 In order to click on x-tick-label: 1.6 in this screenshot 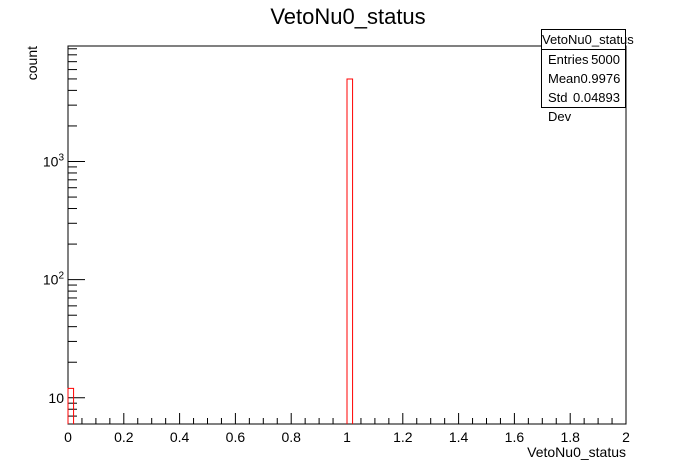, I will do `click(515, 437)`.